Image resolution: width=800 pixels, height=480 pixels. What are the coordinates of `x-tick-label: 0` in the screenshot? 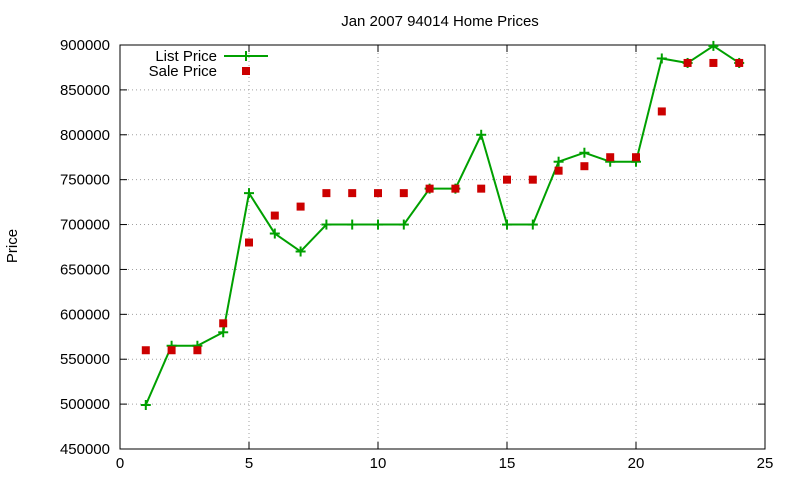 It's located at (120, 463).